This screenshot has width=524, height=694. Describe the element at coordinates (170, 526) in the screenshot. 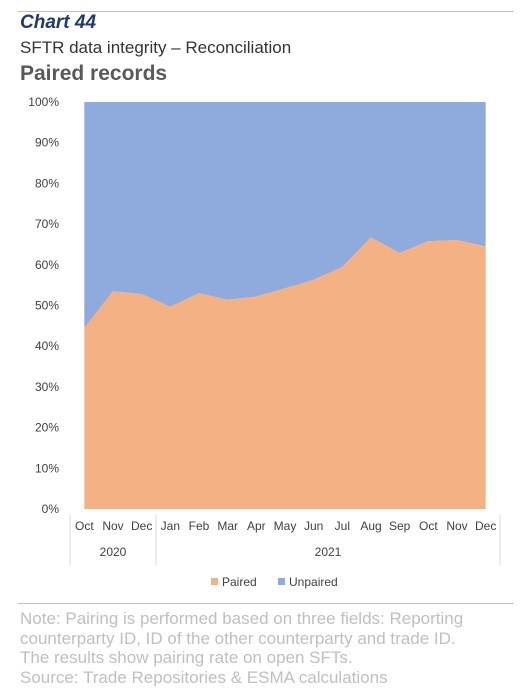

I see `x-tick-label: Jan` at that location.